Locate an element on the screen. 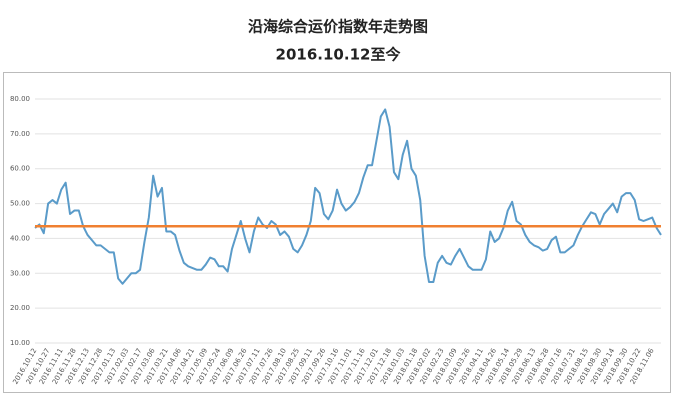 This screenshot has height=401, width=676. y-tick-label: 40.00 is located at coordinates (20, 238).